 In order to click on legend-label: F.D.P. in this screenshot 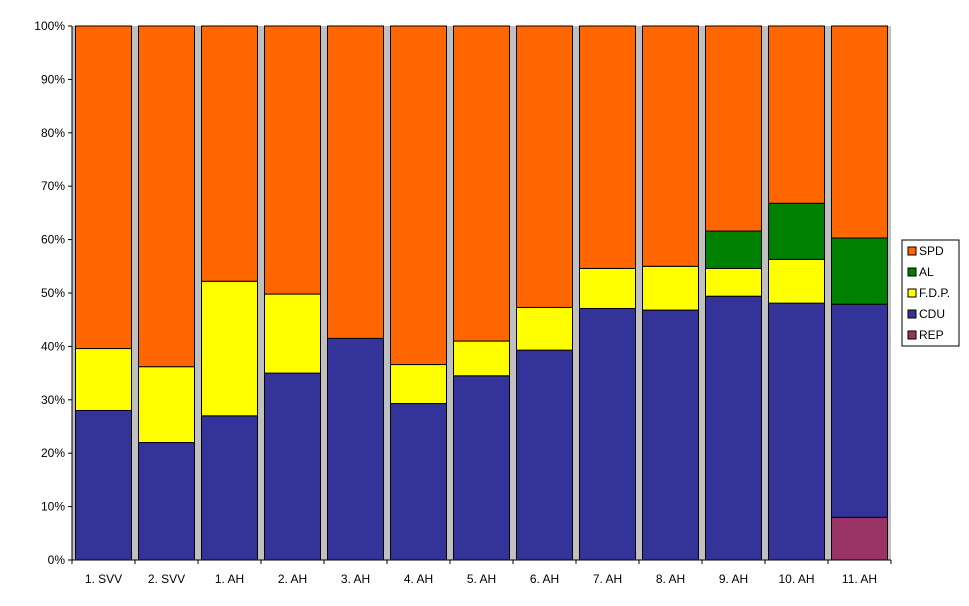, I will do `click(934, 293)`.